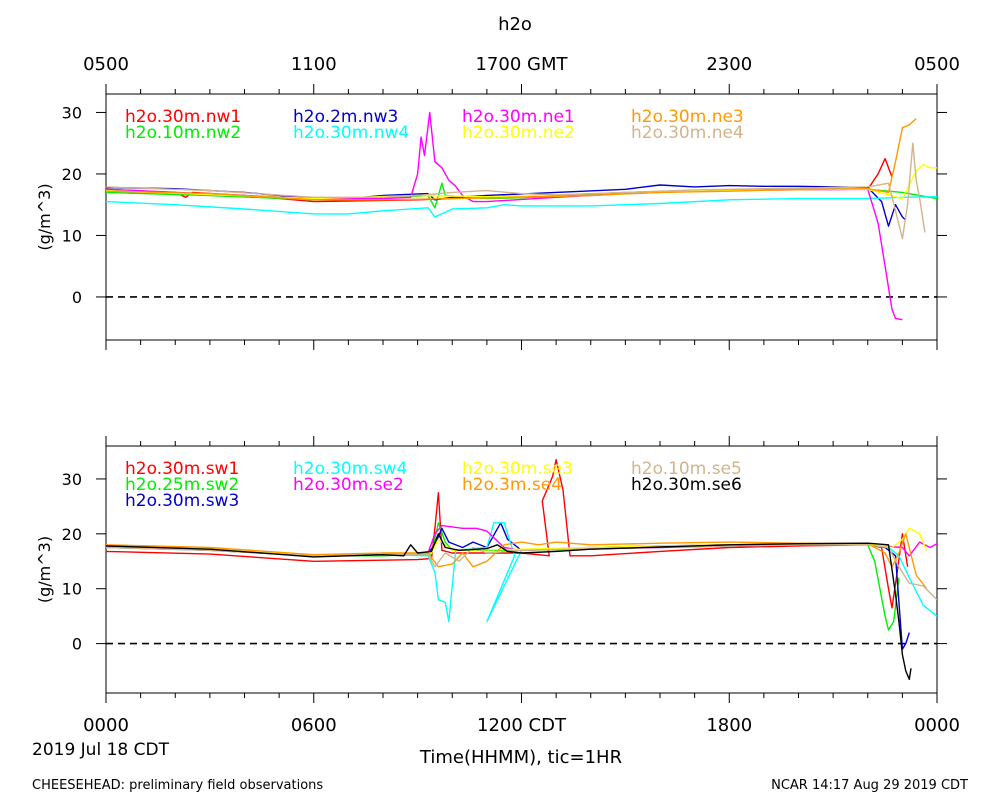 The image size is (1000, 800). I want to click on series-line-h2o-10m-se5, so click(521, 572).